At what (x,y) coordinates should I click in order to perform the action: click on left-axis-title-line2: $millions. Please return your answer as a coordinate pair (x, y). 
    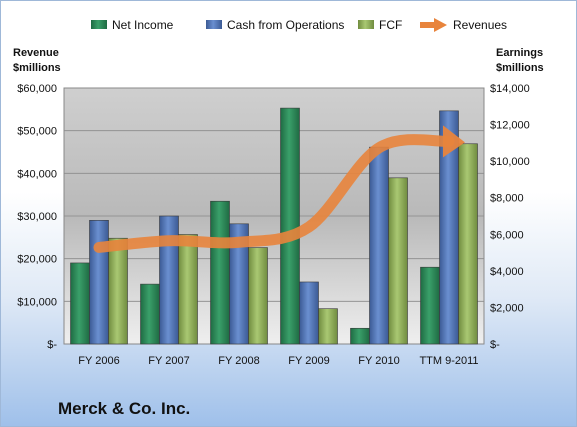
    Looking at the image, I should click on (37, 68).